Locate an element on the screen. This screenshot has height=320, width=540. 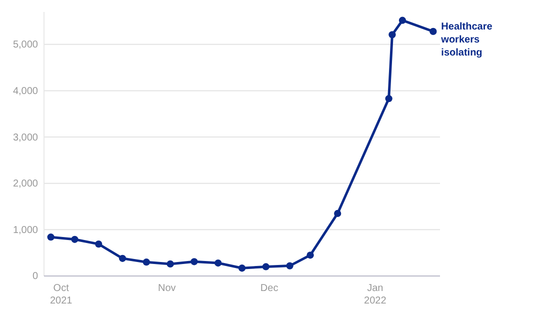
x-tick-label: Nov is located at coordinates (167, 288).